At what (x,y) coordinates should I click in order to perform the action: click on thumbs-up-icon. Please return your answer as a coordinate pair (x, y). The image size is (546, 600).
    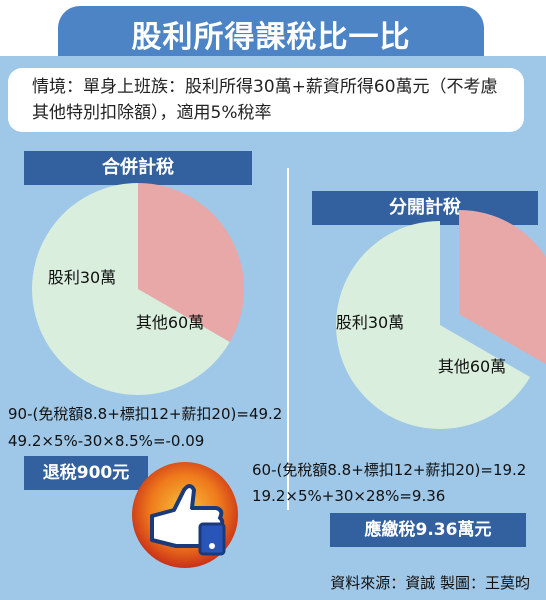
    Looking at the image, I should click on (185, 515).